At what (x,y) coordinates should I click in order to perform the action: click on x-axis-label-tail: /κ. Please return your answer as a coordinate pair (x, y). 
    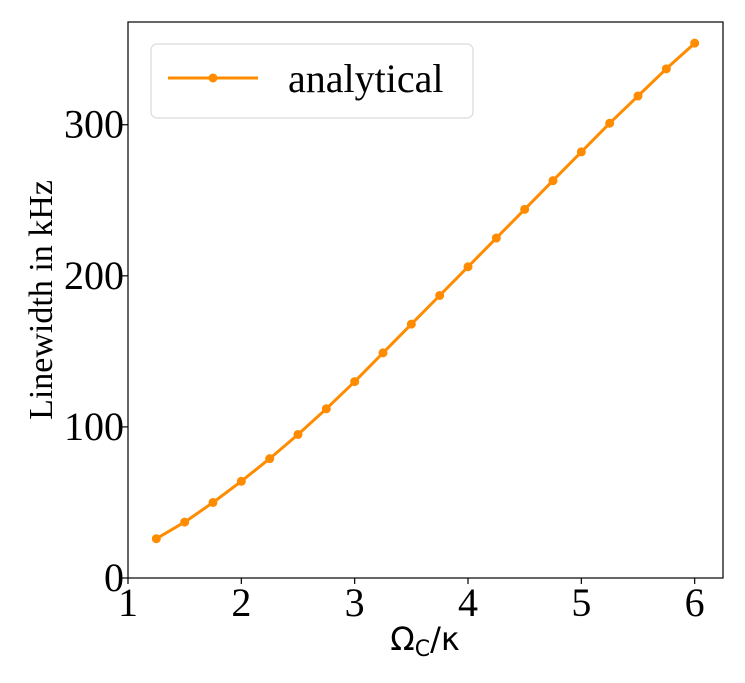
    Looking at the image, I should click on (445, 639).